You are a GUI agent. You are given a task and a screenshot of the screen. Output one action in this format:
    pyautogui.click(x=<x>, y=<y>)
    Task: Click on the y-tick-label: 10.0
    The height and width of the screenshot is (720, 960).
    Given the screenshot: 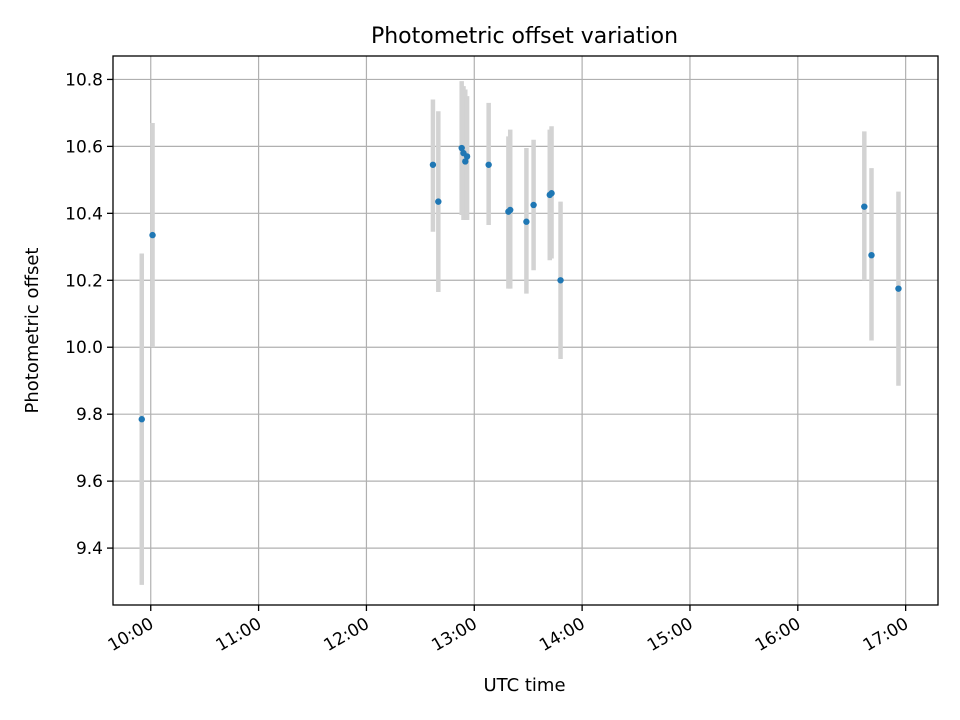 What is the action you would take?
    pyautogui.click(x=84, y=348)
    